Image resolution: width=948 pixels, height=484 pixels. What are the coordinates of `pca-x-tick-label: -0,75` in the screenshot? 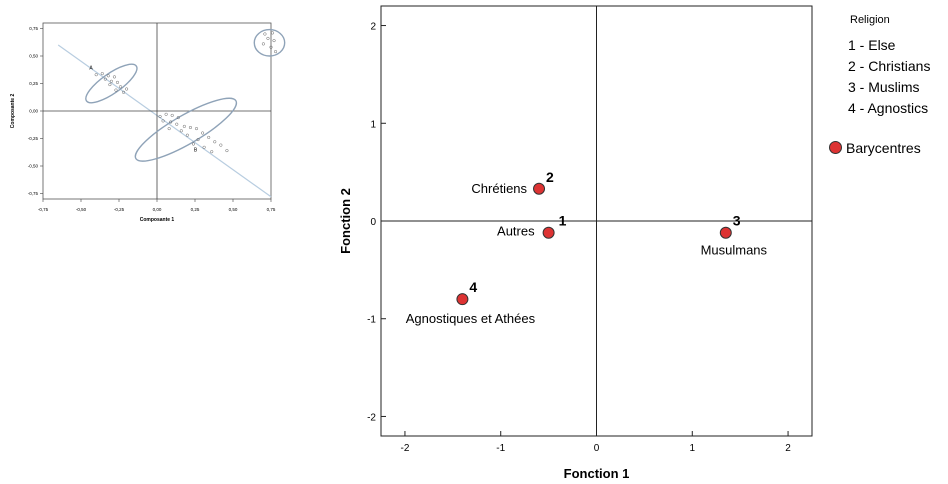 It's located at (43, 209).